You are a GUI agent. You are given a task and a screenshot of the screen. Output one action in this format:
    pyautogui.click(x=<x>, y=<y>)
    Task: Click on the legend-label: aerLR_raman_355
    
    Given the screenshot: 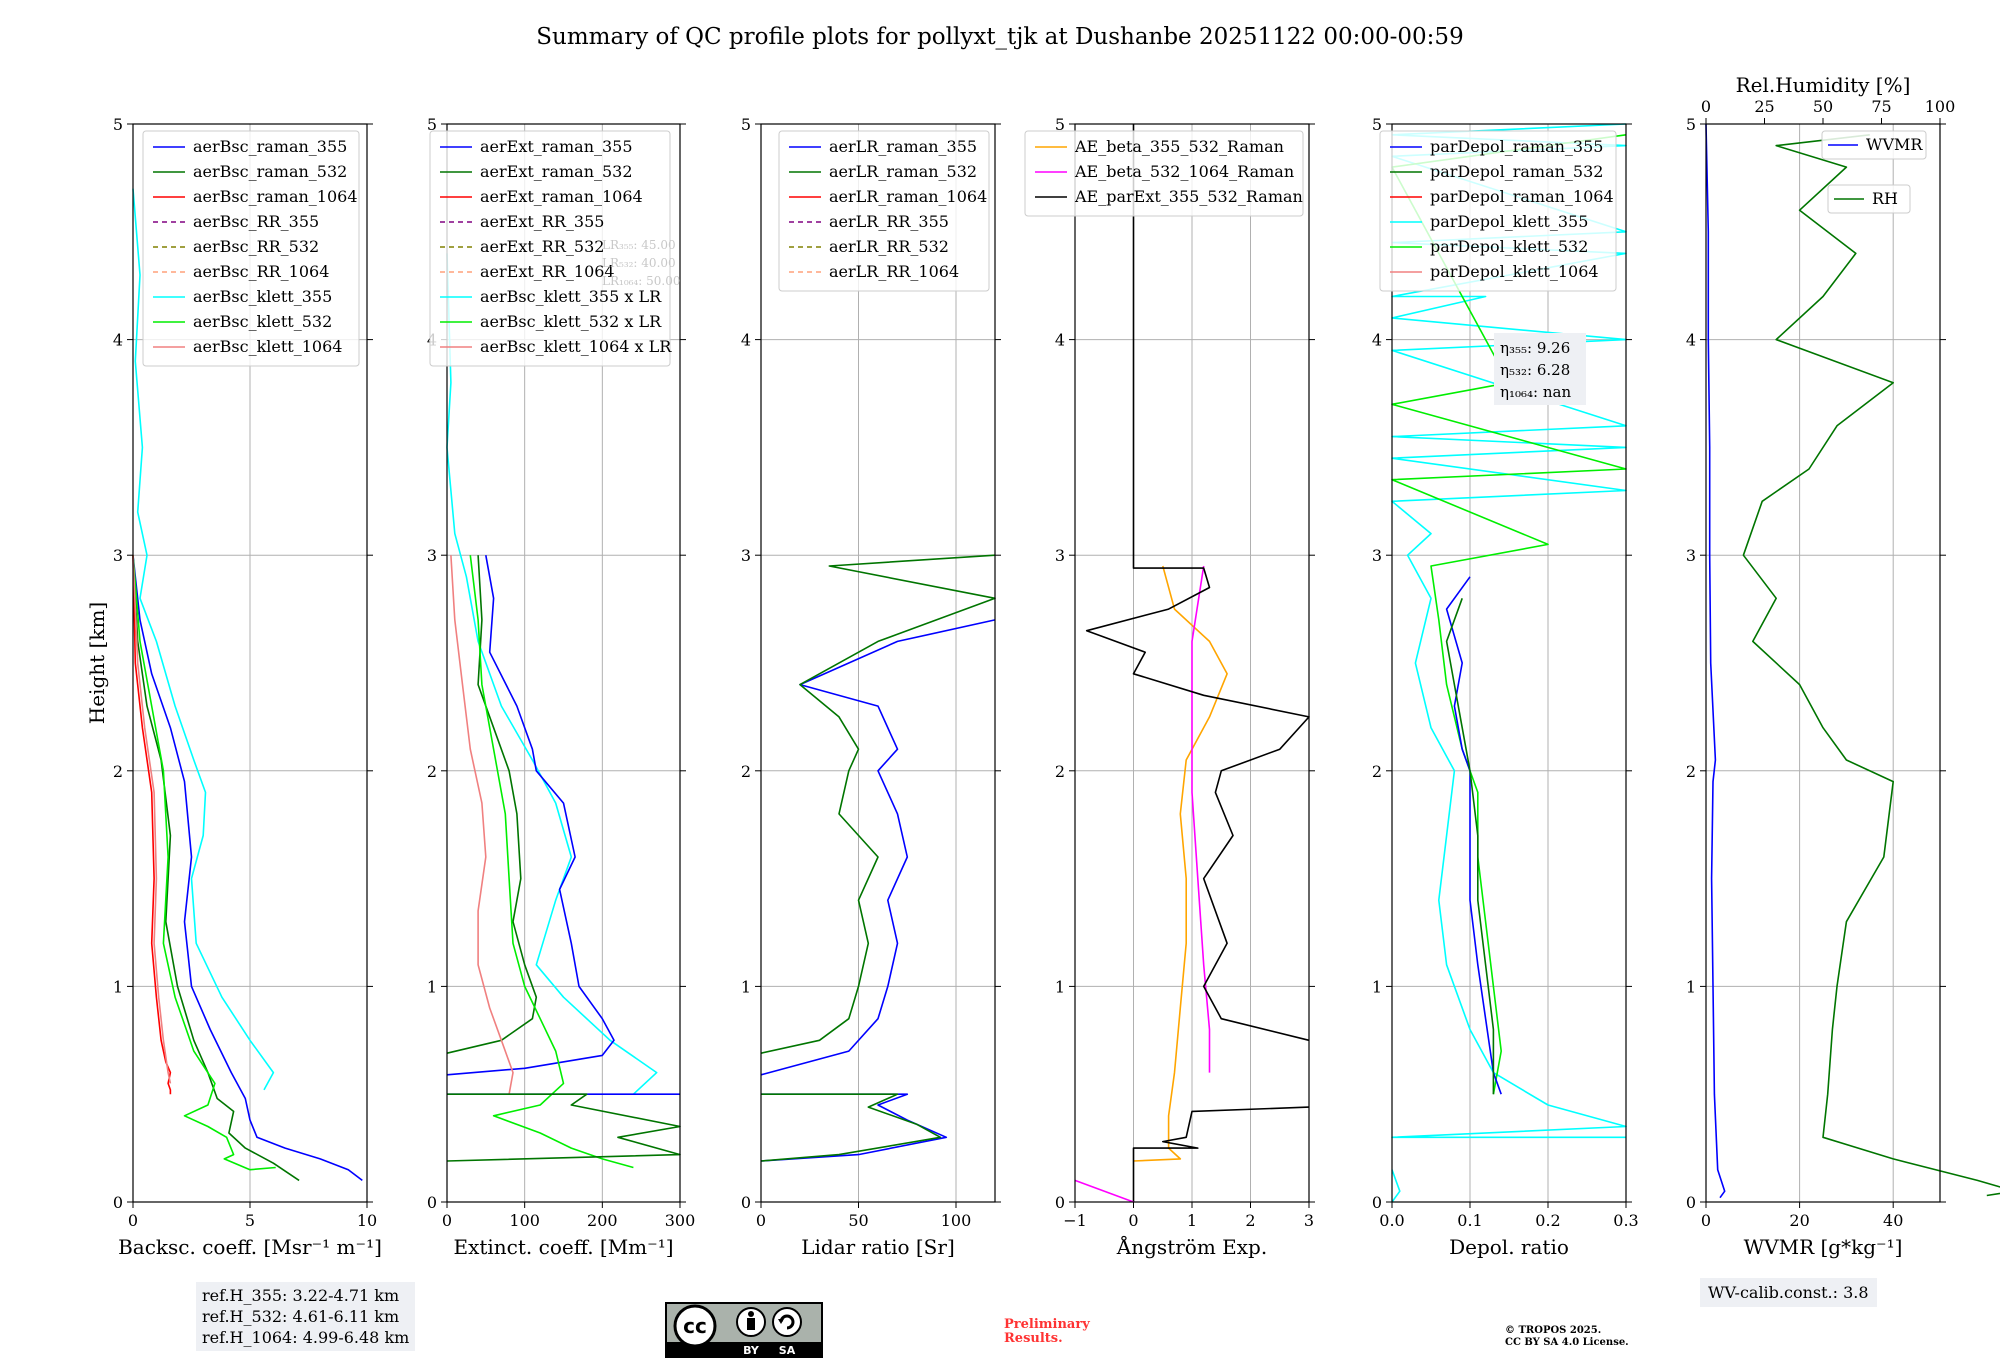 What is the action you would take?
    pyautogui.click(x=903, y=146)
    